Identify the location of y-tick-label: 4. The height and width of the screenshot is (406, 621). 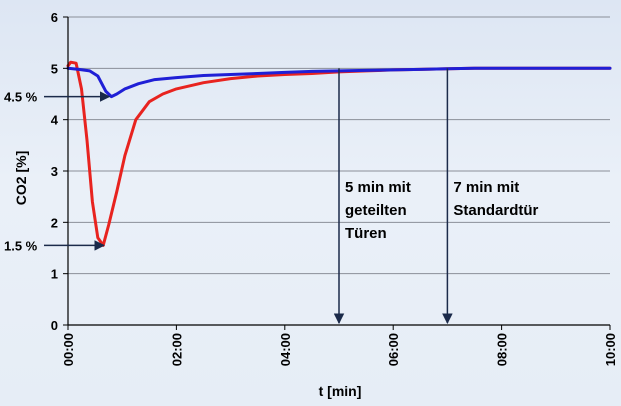
(55, 120).